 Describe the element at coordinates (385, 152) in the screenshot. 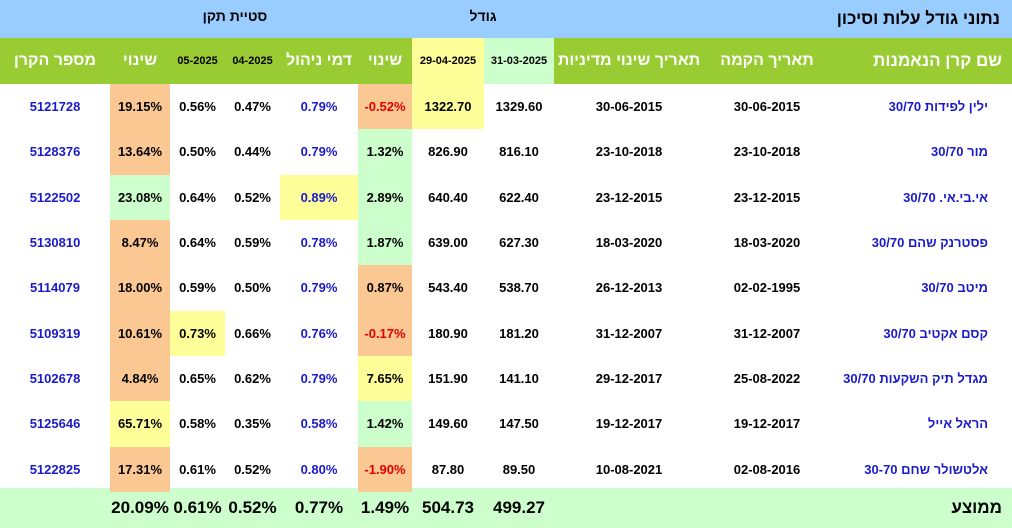

I see `size-change: 1.32%` at that location.